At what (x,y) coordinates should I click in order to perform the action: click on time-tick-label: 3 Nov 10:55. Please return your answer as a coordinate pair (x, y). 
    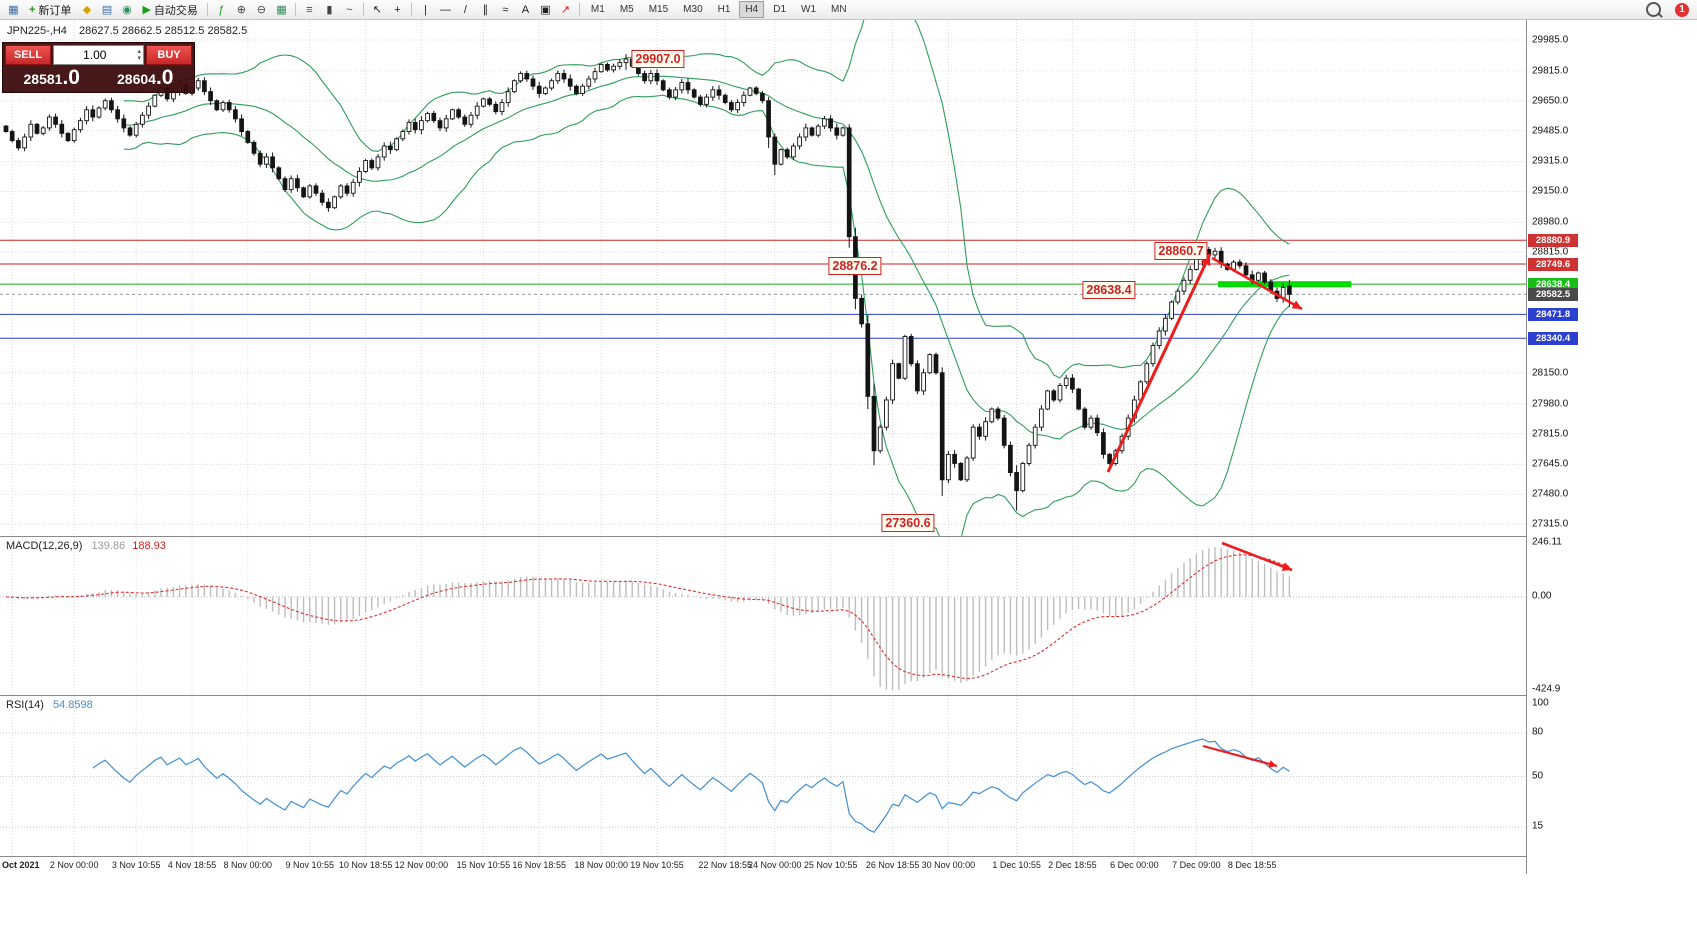
    Looking at the image, I should click on (136, 865).